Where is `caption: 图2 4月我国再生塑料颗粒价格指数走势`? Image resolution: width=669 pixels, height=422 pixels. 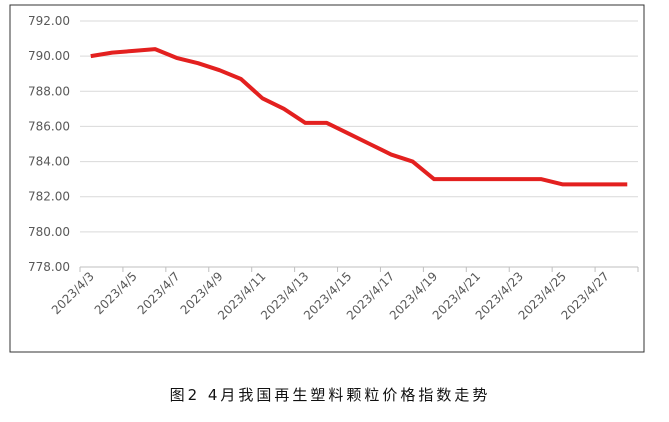
caption: 图2 4月我国再生塑料颗粒价格指数走势 is located at coordinates (330, 395).